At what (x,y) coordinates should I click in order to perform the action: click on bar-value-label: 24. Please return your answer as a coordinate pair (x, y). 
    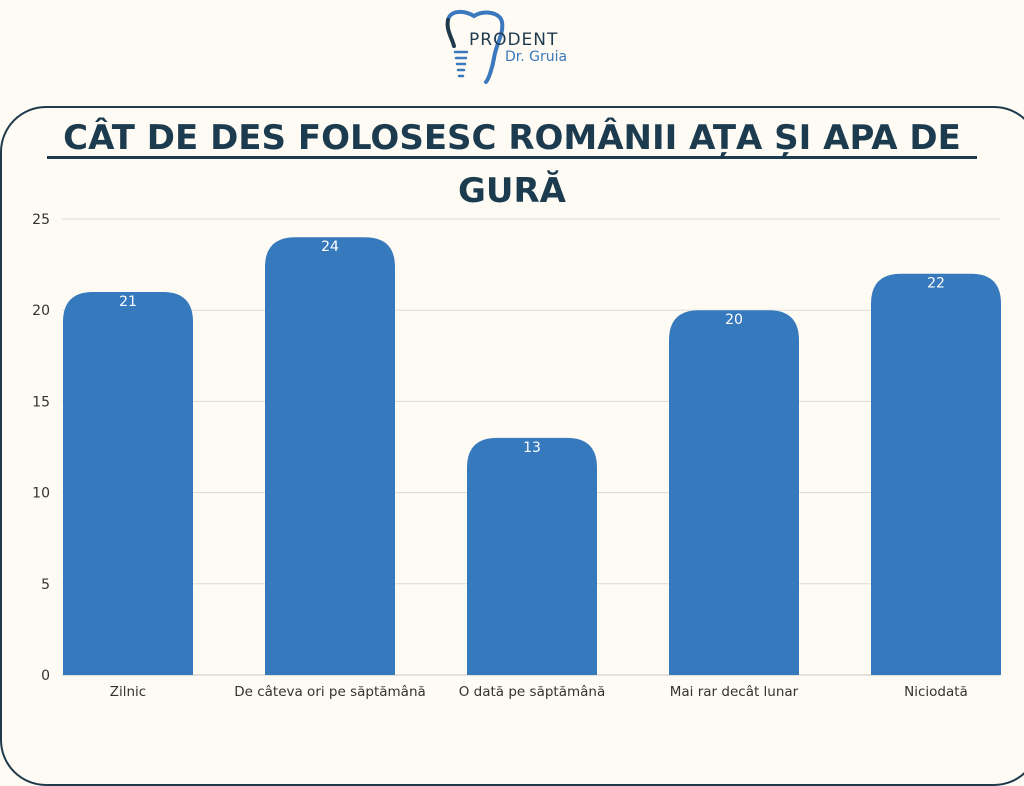
    Looking at the image, I should click on (330, 247).